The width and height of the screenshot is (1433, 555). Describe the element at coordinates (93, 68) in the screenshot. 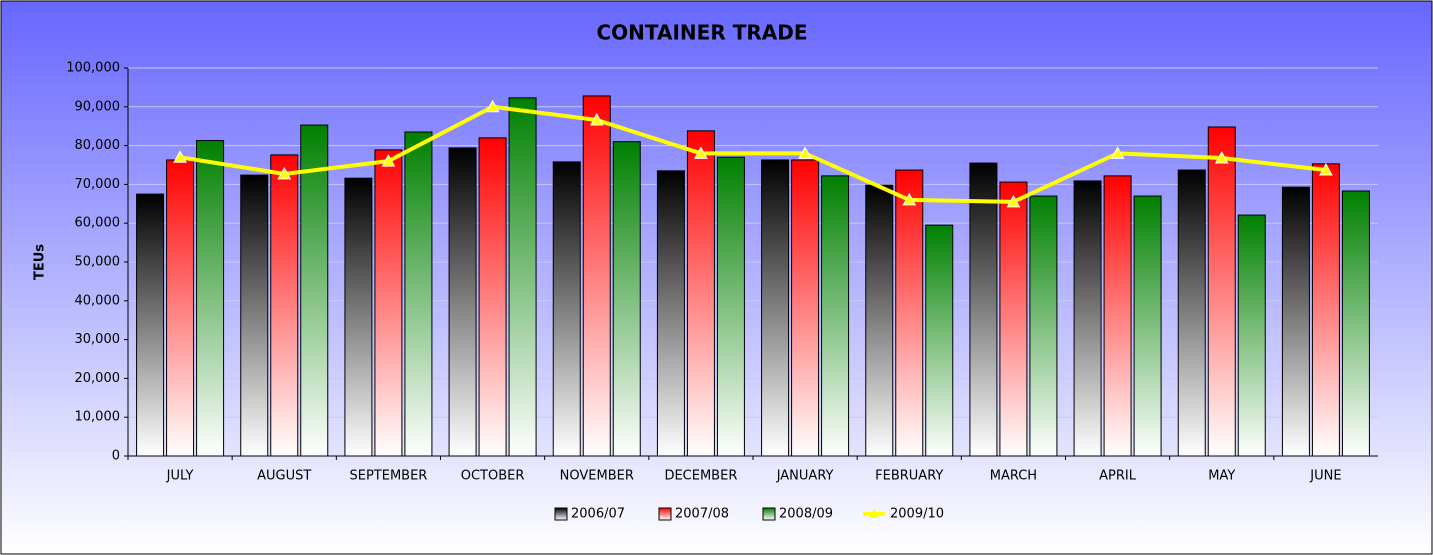

I see `y-tick-label: 100,000` at that location.